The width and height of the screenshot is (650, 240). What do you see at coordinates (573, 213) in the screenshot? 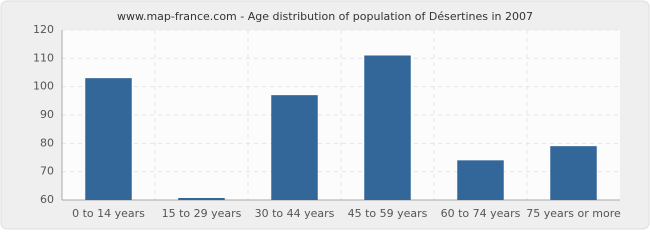
I see `x-tick-label: 75 years or more` at bounding box center [573, 213].